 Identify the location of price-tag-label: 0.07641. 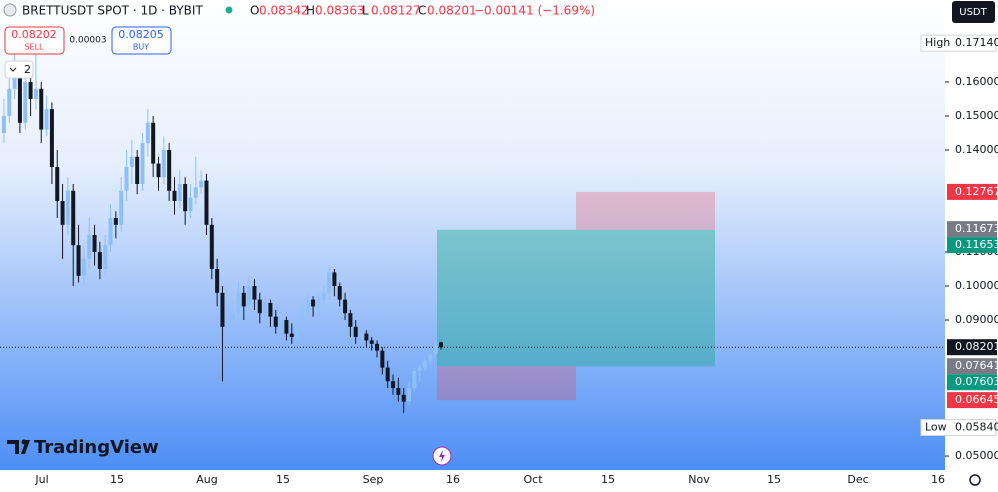
(976, 365).